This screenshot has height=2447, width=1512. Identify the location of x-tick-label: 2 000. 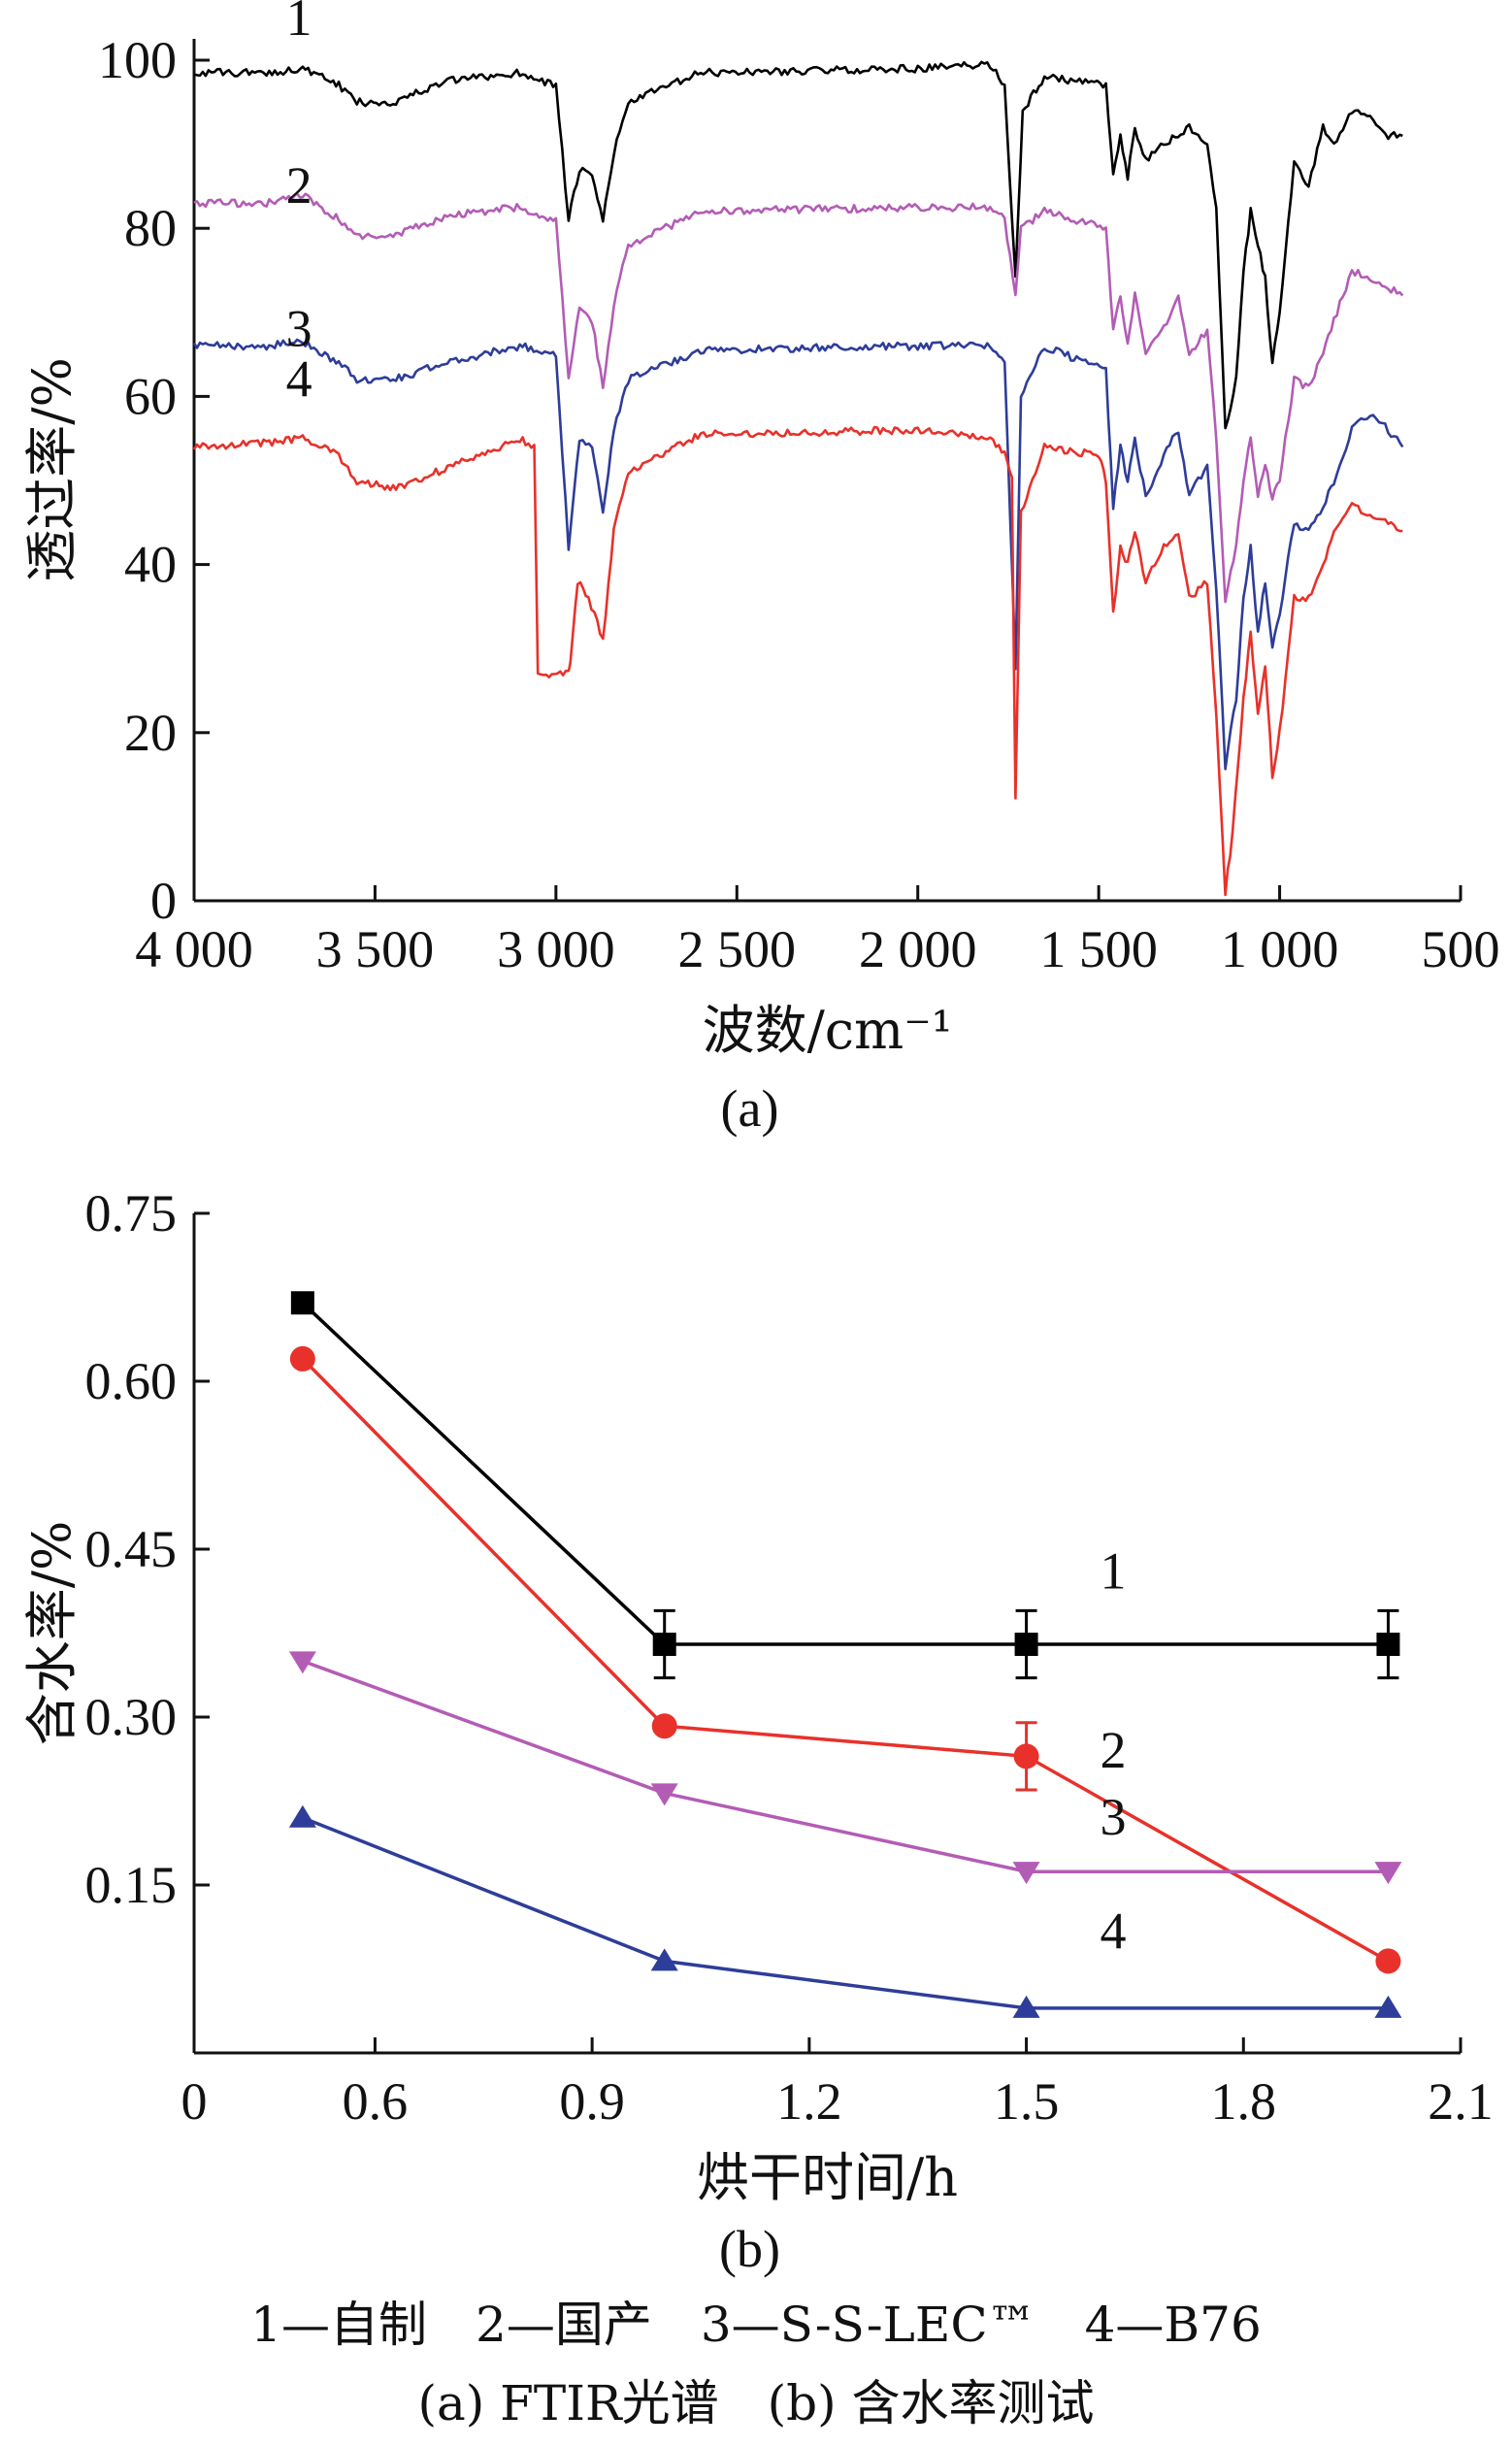
(918, 949).